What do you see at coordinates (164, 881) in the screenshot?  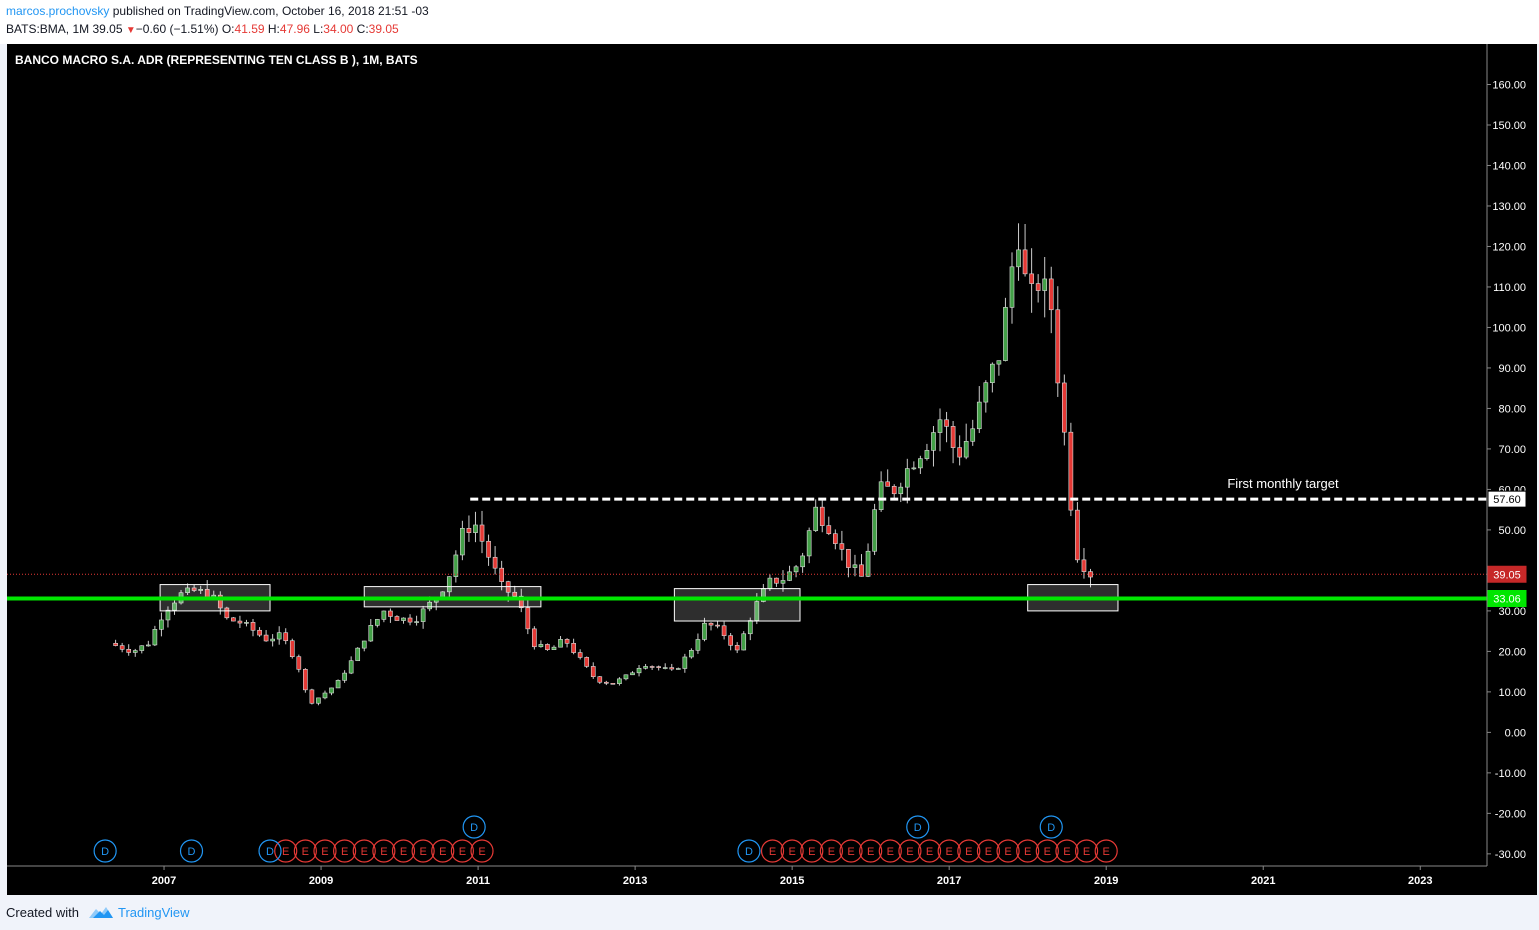 I see `x-tick-label: 2007` at bounding box center [164, 881].